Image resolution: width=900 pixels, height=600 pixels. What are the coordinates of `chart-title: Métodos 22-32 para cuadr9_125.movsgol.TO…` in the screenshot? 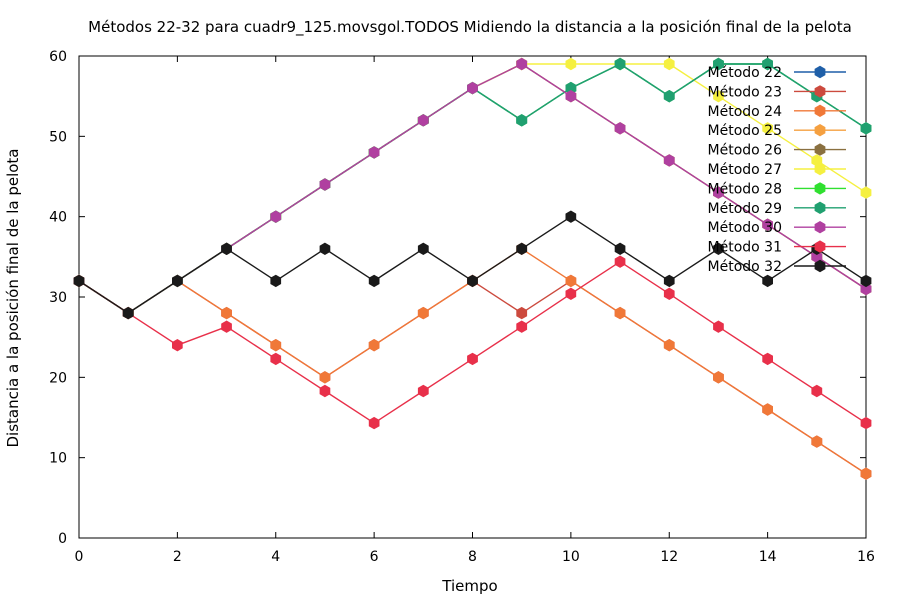 It's located at (470, 27).